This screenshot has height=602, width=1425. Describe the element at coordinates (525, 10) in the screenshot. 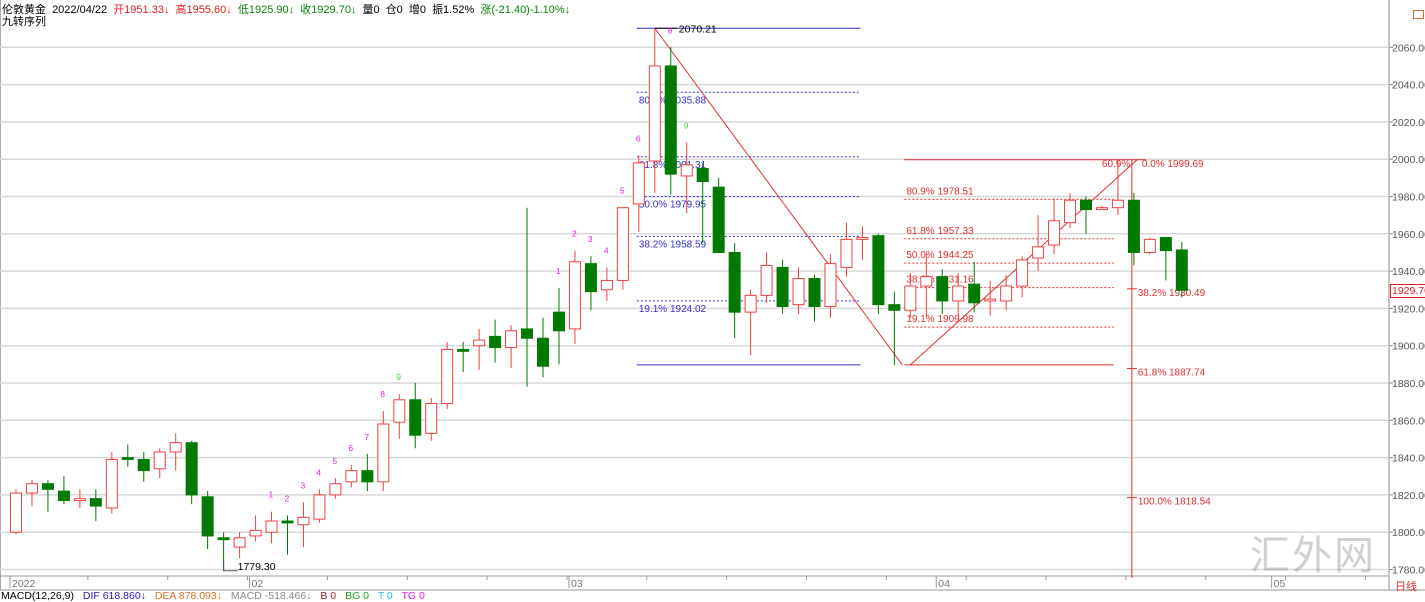

I see `change: 涨(-21.40)-1.10%↓` at that location.